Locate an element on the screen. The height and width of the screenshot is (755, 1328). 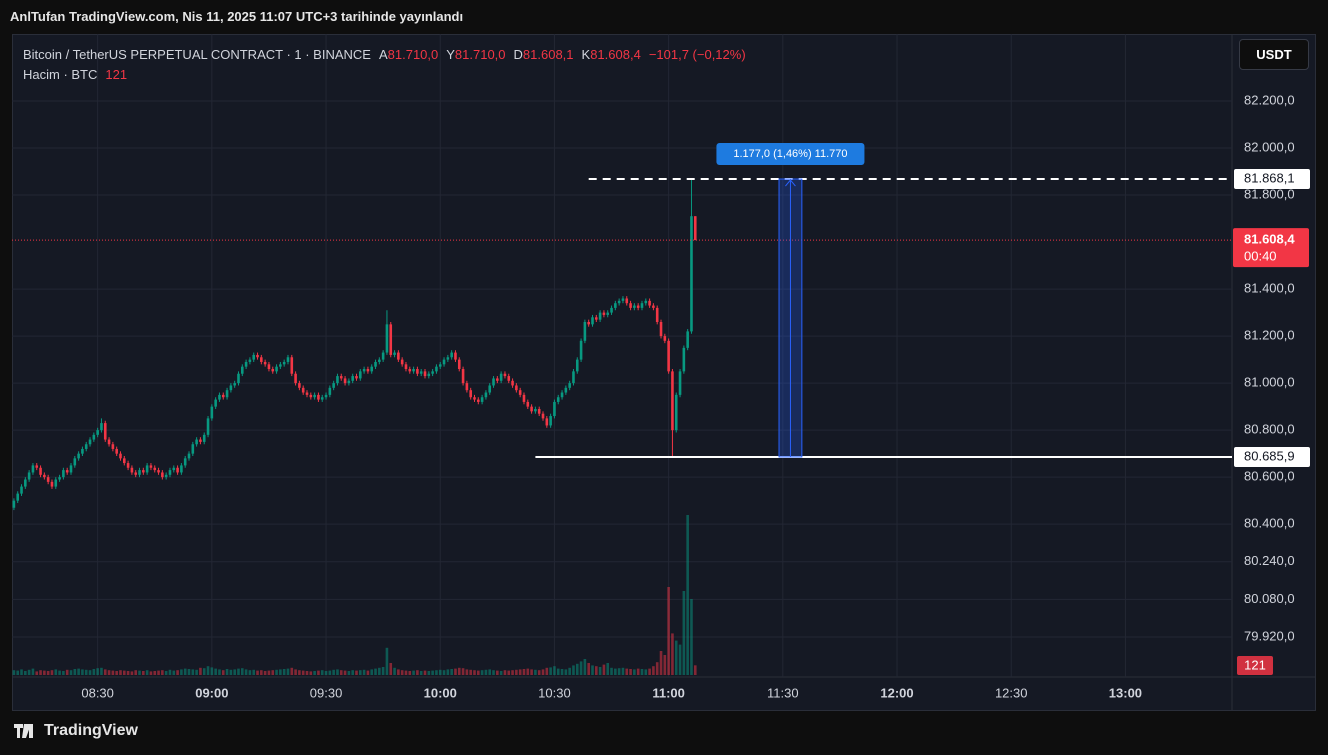
measure-label: 1.177,0 (1,46%) 11.770 is located at coordinates (790, 154).